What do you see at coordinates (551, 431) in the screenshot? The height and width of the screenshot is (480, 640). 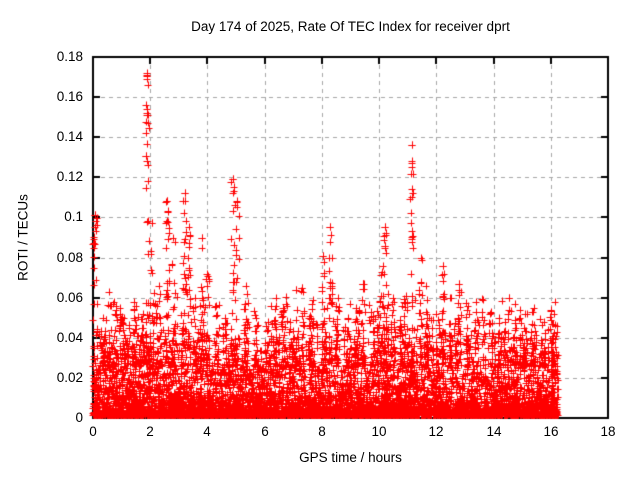 I see `x-tick-label: 16` at bounding box center [551, 431].